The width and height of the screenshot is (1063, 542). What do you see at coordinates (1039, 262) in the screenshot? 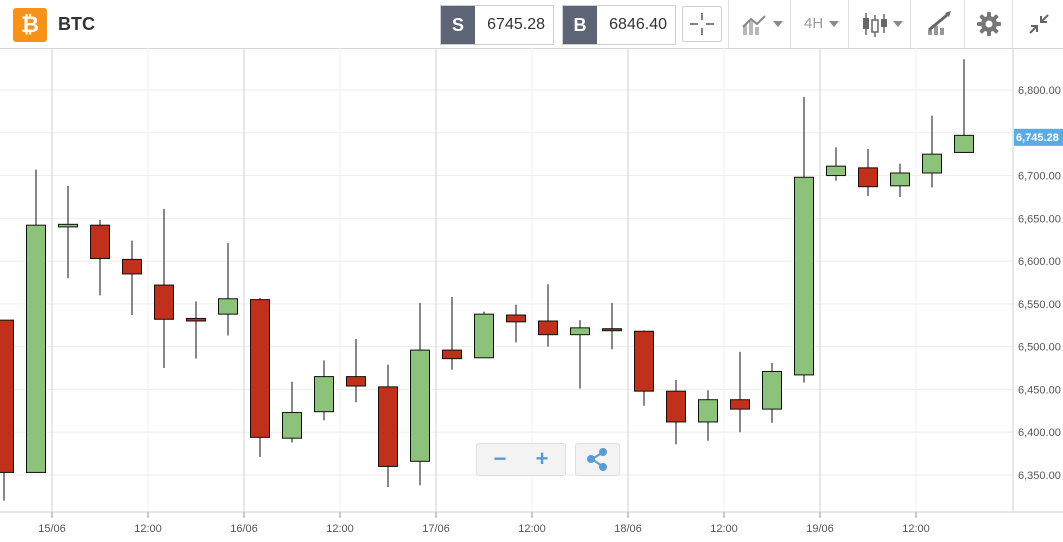
I see `y-tick-label: 6,600.00` at bounding box center [1039, 262].